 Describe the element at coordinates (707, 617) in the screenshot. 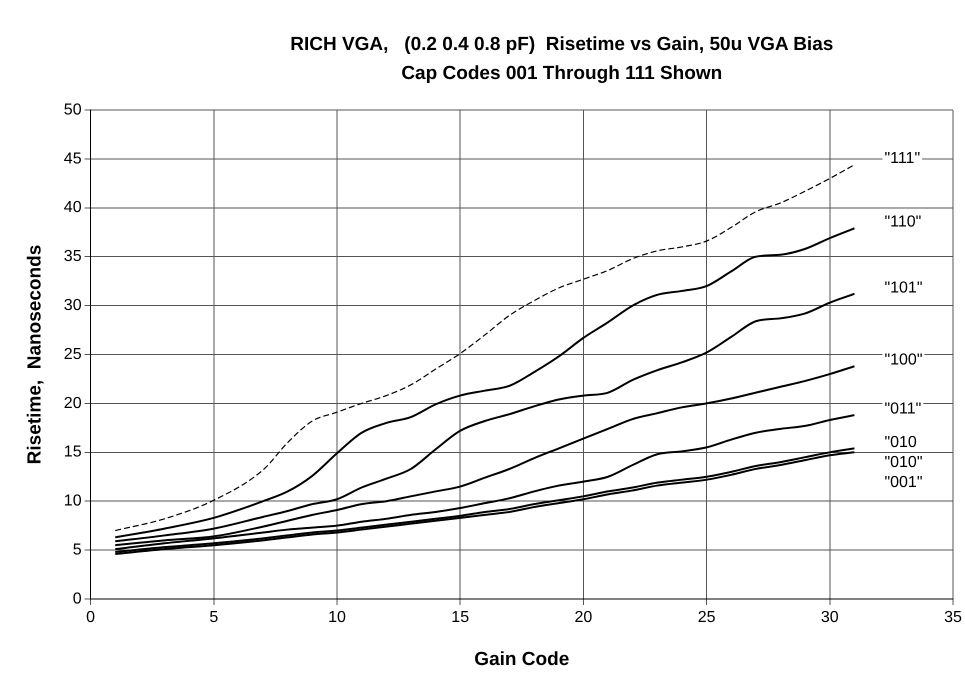

I see `x-tick-label: 25` at that location.